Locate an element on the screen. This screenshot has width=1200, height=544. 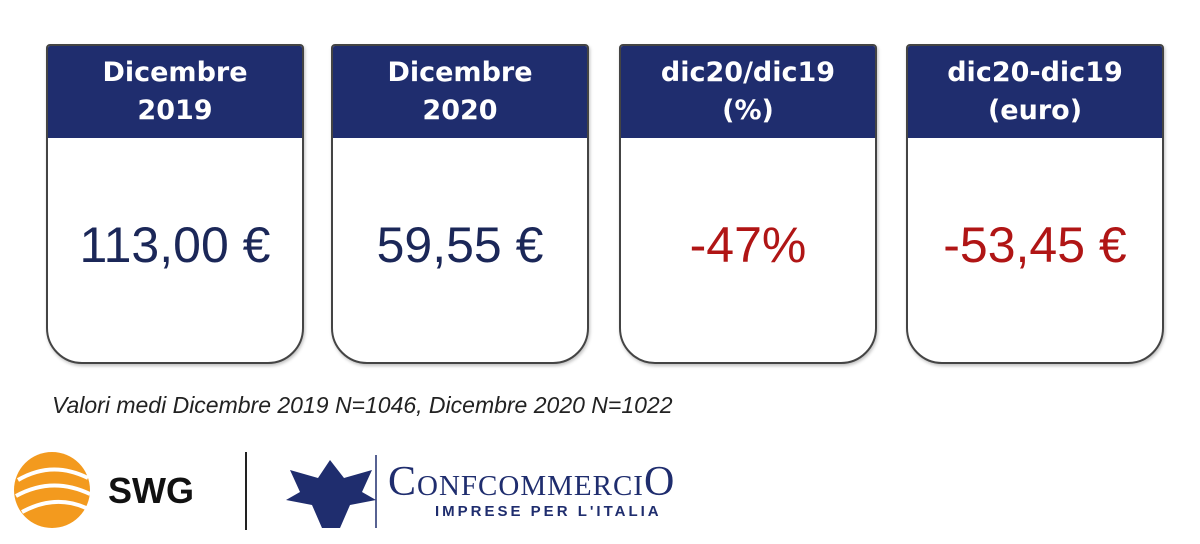
header-line: (%) is located at coordinates (748, 110).